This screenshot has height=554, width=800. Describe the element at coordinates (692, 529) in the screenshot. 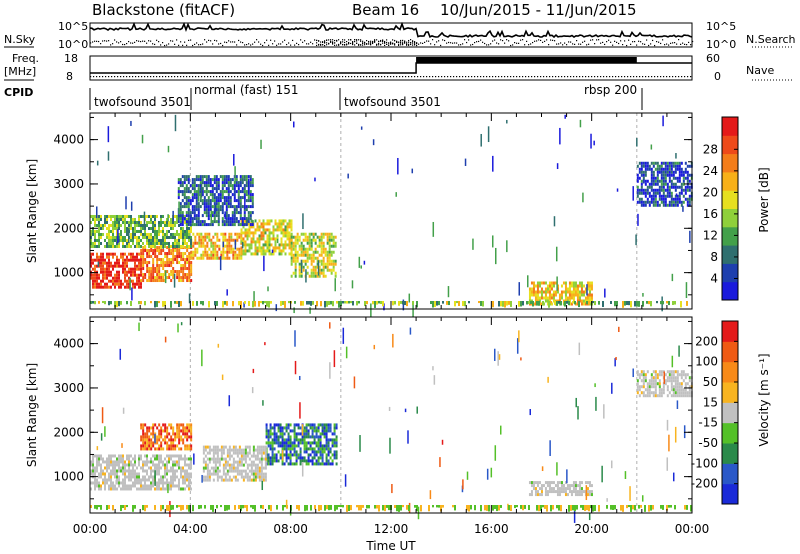

I see `xtick-label: 00:00` at that location.